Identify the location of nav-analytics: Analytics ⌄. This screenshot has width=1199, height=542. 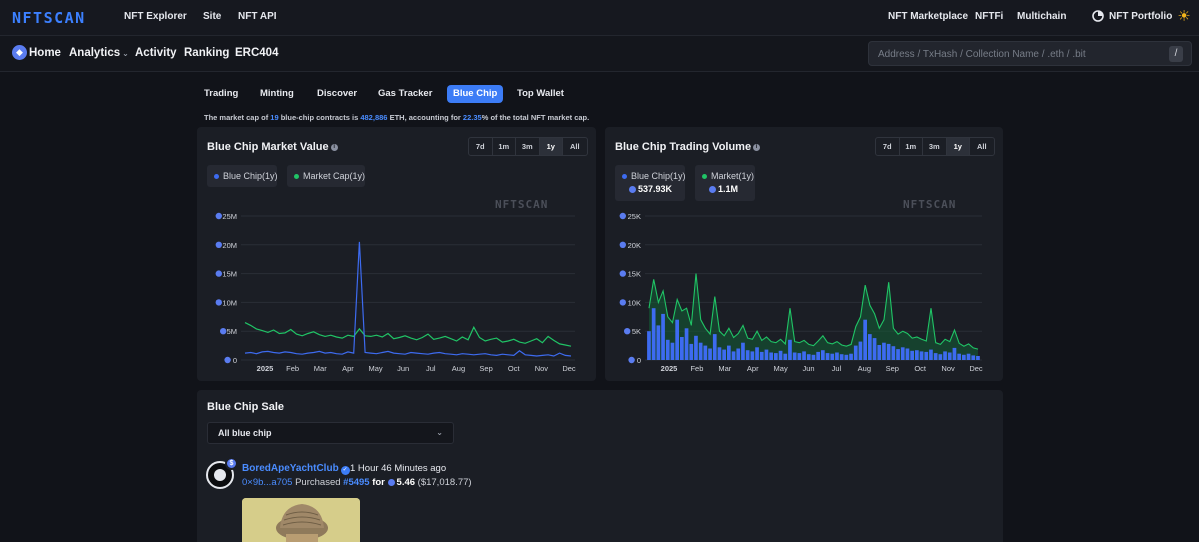
(99, 53).